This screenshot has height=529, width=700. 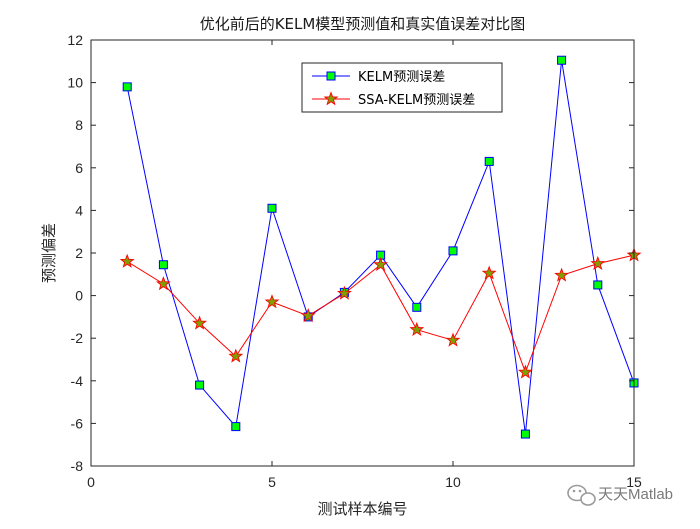 What do you see at coordinates (453, 482) in the screenshot?
I see `x-tick-label: 10` at bounding box center [453, 482].